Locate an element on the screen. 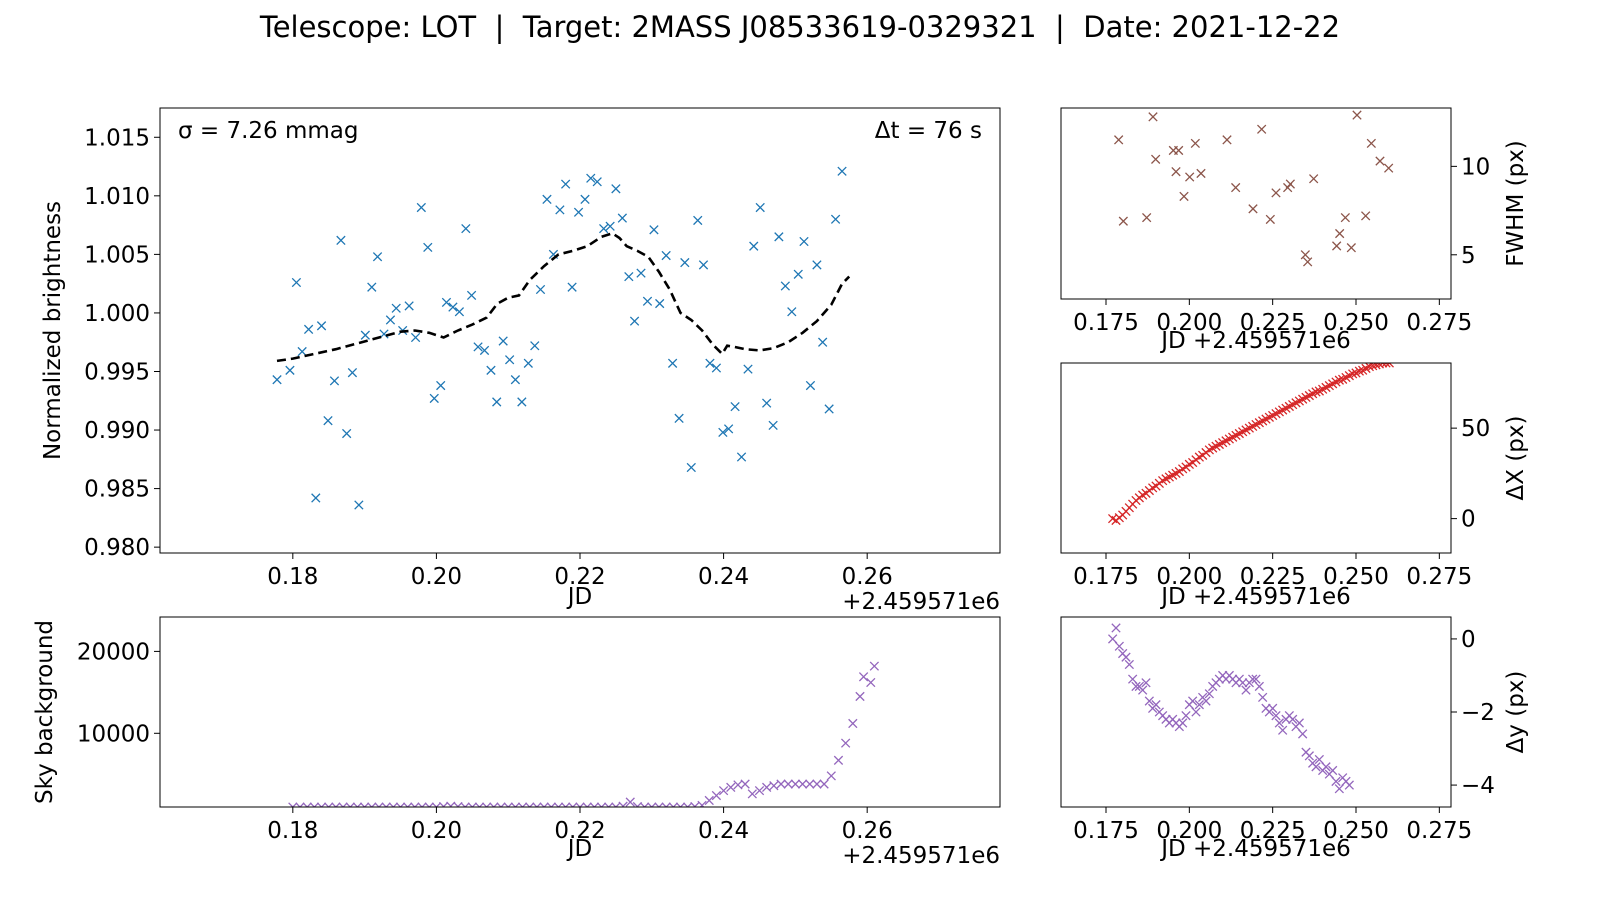  x-tick-label: 0.18 is located at coordinates (292, 831).